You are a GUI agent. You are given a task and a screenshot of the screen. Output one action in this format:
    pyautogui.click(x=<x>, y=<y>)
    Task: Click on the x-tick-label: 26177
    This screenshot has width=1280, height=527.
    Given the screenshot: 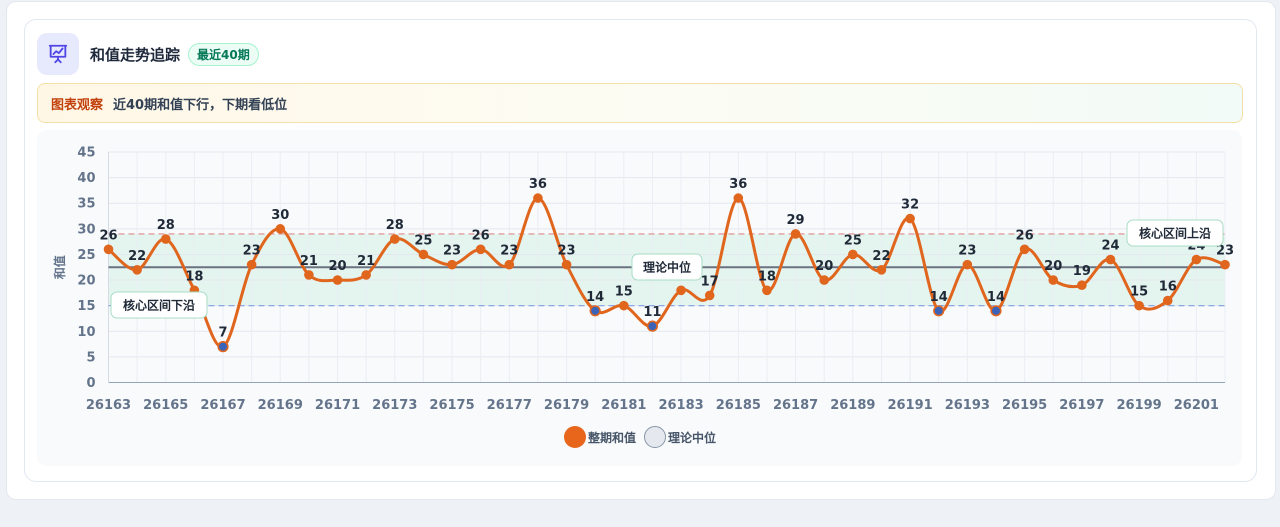 What is the action you would take?
    pyautogui.click(x=509, y=405)
    